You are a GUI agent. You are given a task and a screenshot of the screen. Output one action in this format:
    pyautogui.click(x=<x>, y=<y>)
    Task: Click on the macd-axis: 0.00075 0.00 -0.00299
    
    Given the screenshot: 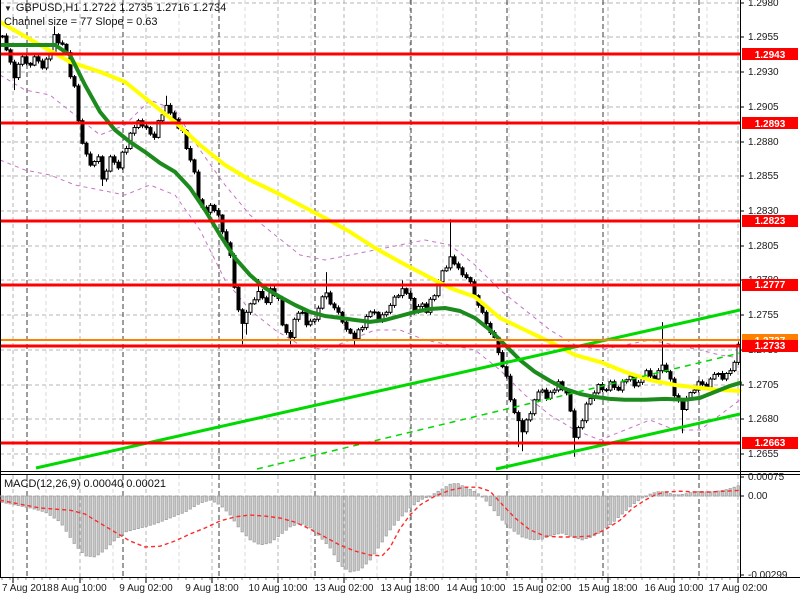 What is the action you would take?
    pyautogui.click(x=764, y=526)
    